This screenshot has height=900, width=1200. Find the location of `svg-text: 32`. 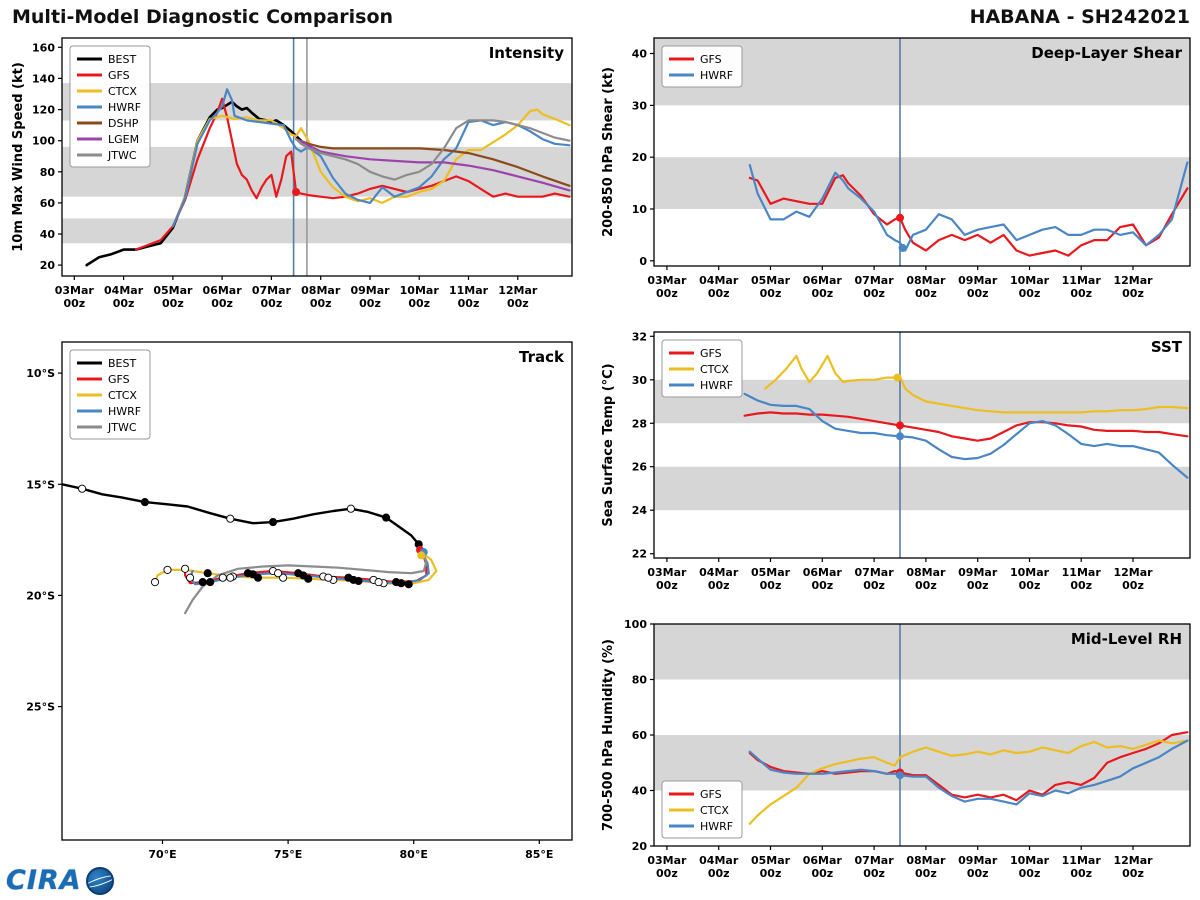

svg-text: 32 is located at coordinates (639, 336).